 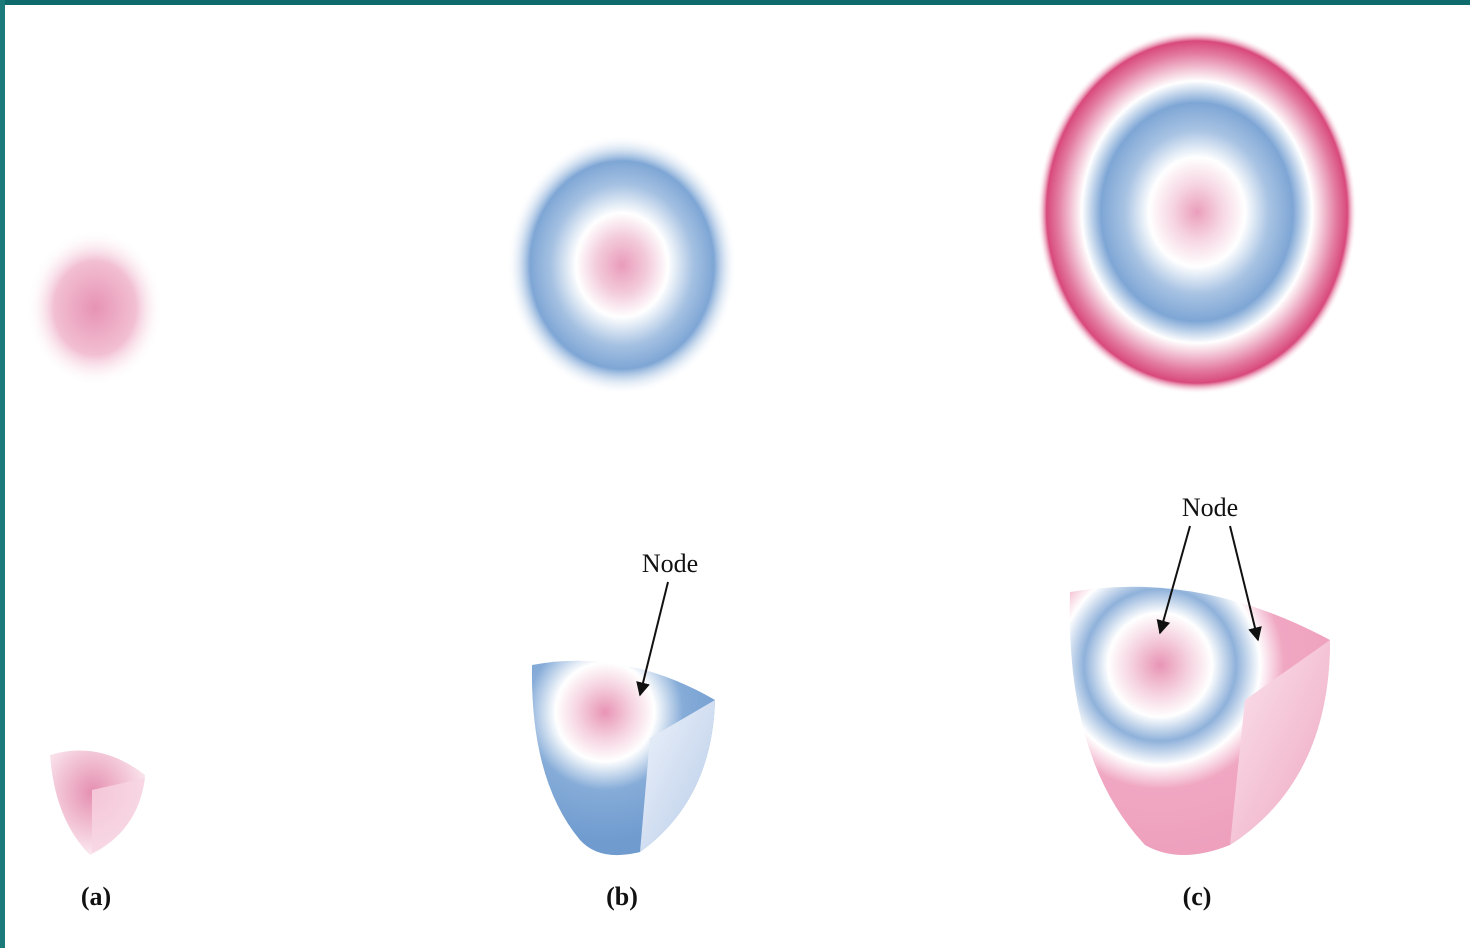 What do you see at coordinates (118, 815) in the screenshot?
I see `cutaway-1s-side` at bounding box center [118, 815].